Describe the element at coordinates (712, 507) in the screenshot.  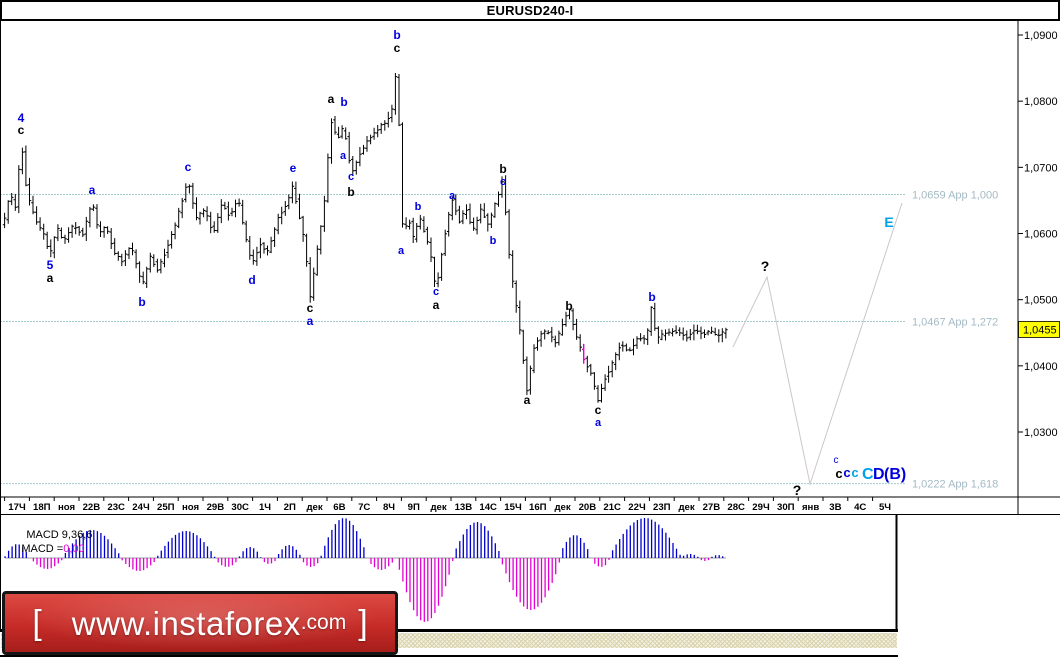
I see `date-tick-label: 27В` at that location.